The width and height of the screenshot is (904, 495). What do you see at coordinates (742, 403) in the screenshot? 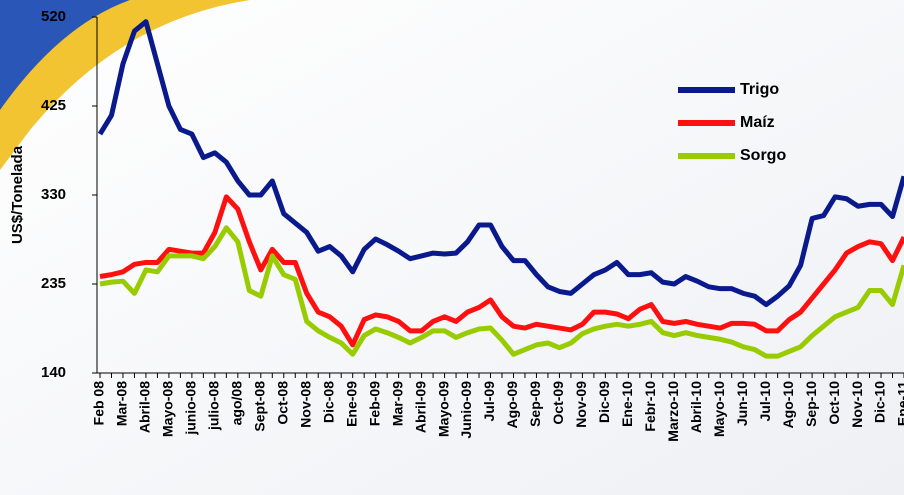
I see `x-tick-label: Jun-10` at bounding box center [742, 403].